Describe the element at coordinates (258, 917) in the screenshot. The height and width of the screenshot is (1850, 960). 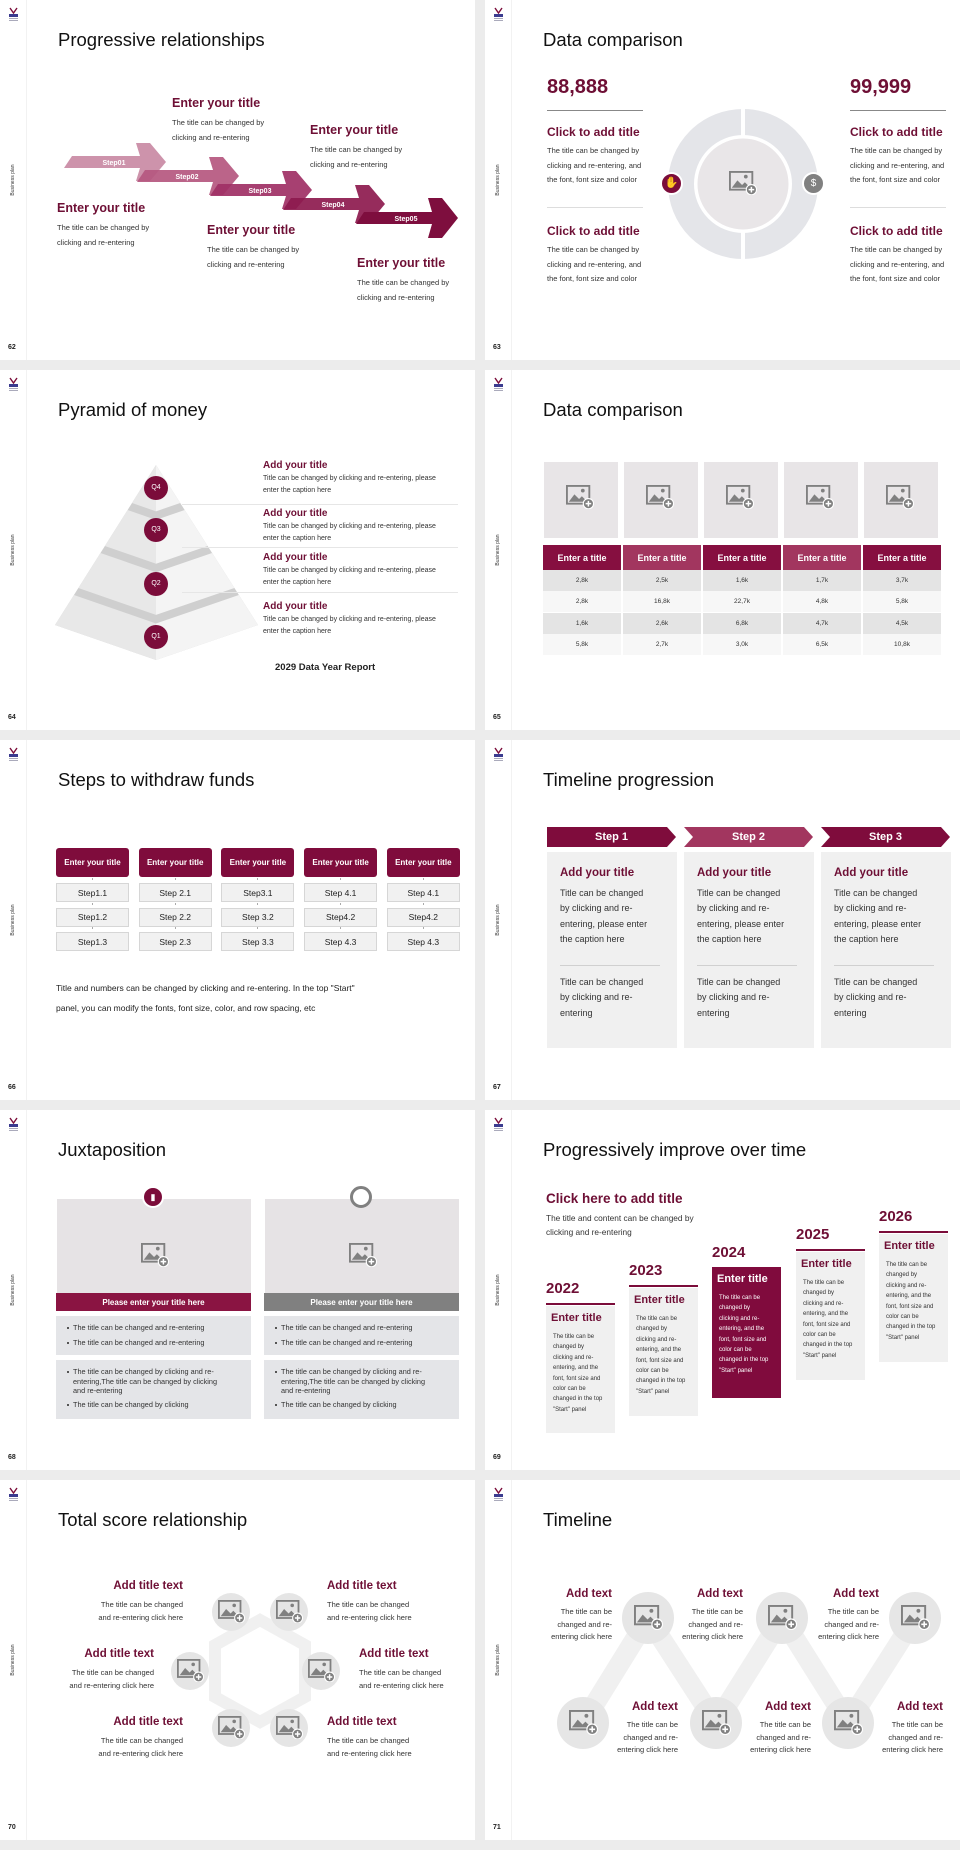
I see `step-box: Step 3.2` at that location.